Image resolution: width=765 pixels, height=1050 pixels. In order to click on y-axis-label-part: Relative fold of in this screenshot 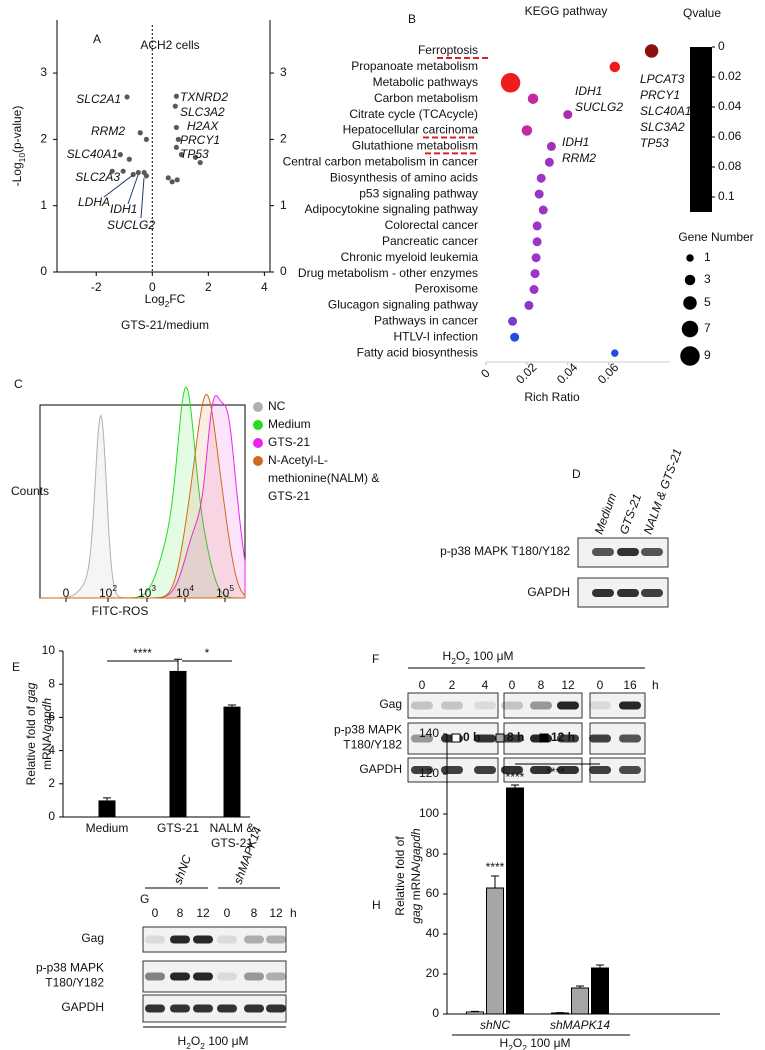, I will do `click(400, 876)`.